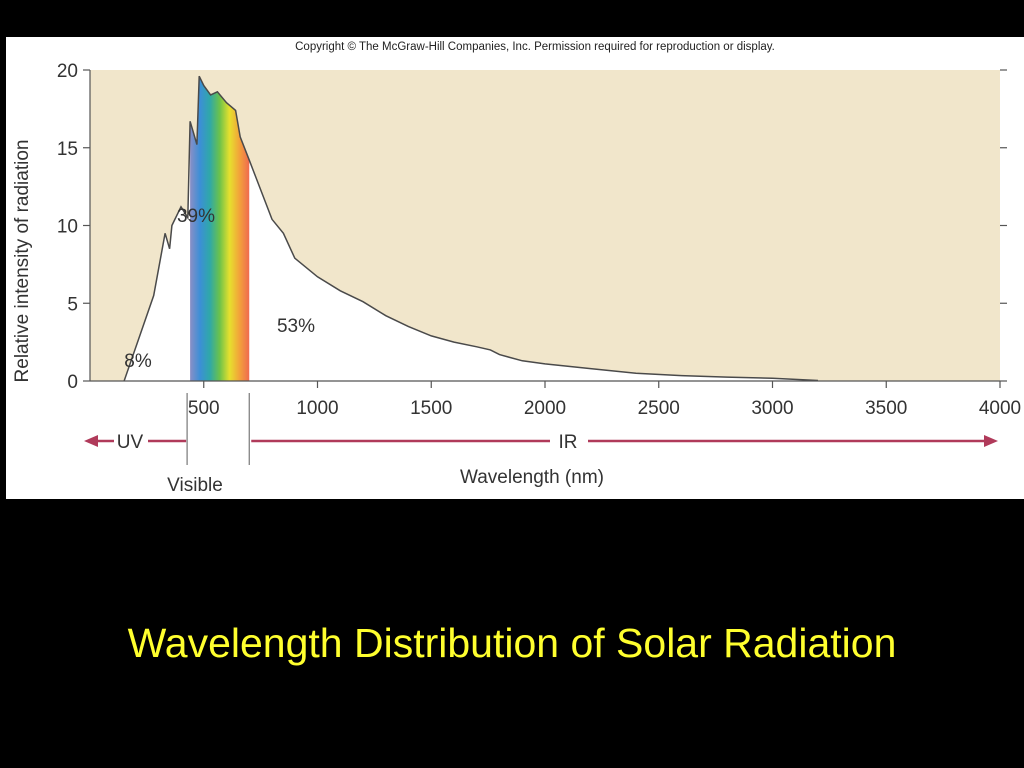  Describe the element at coordinates (91, 441) in the screenshot. I see `uv-arrow-head` at that location.